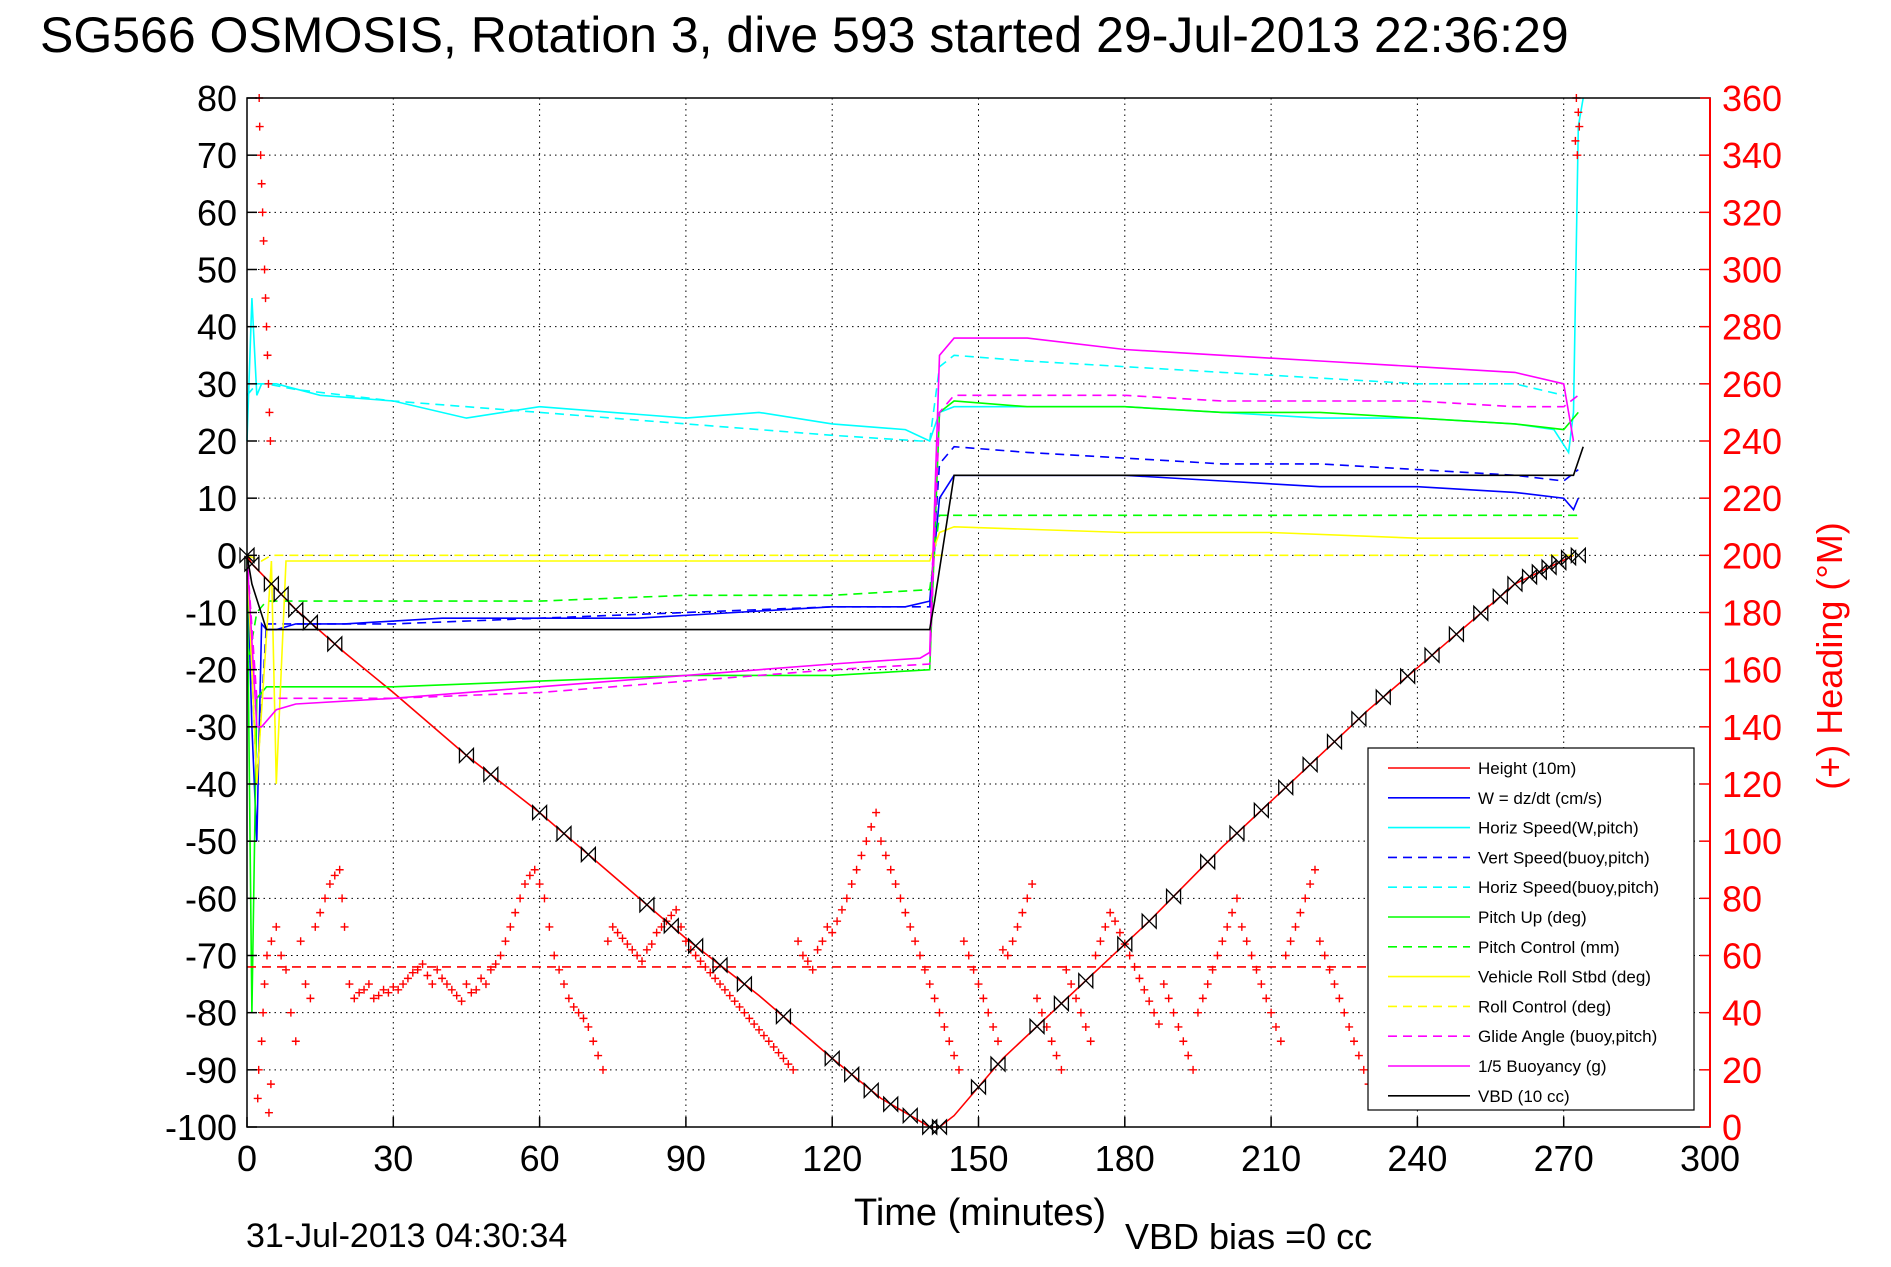 This screenshot has width=1891, height=1267. Describe the element at coordinates (227, 555) in the screenshot. I see `y-tick-label: 0` at that location.